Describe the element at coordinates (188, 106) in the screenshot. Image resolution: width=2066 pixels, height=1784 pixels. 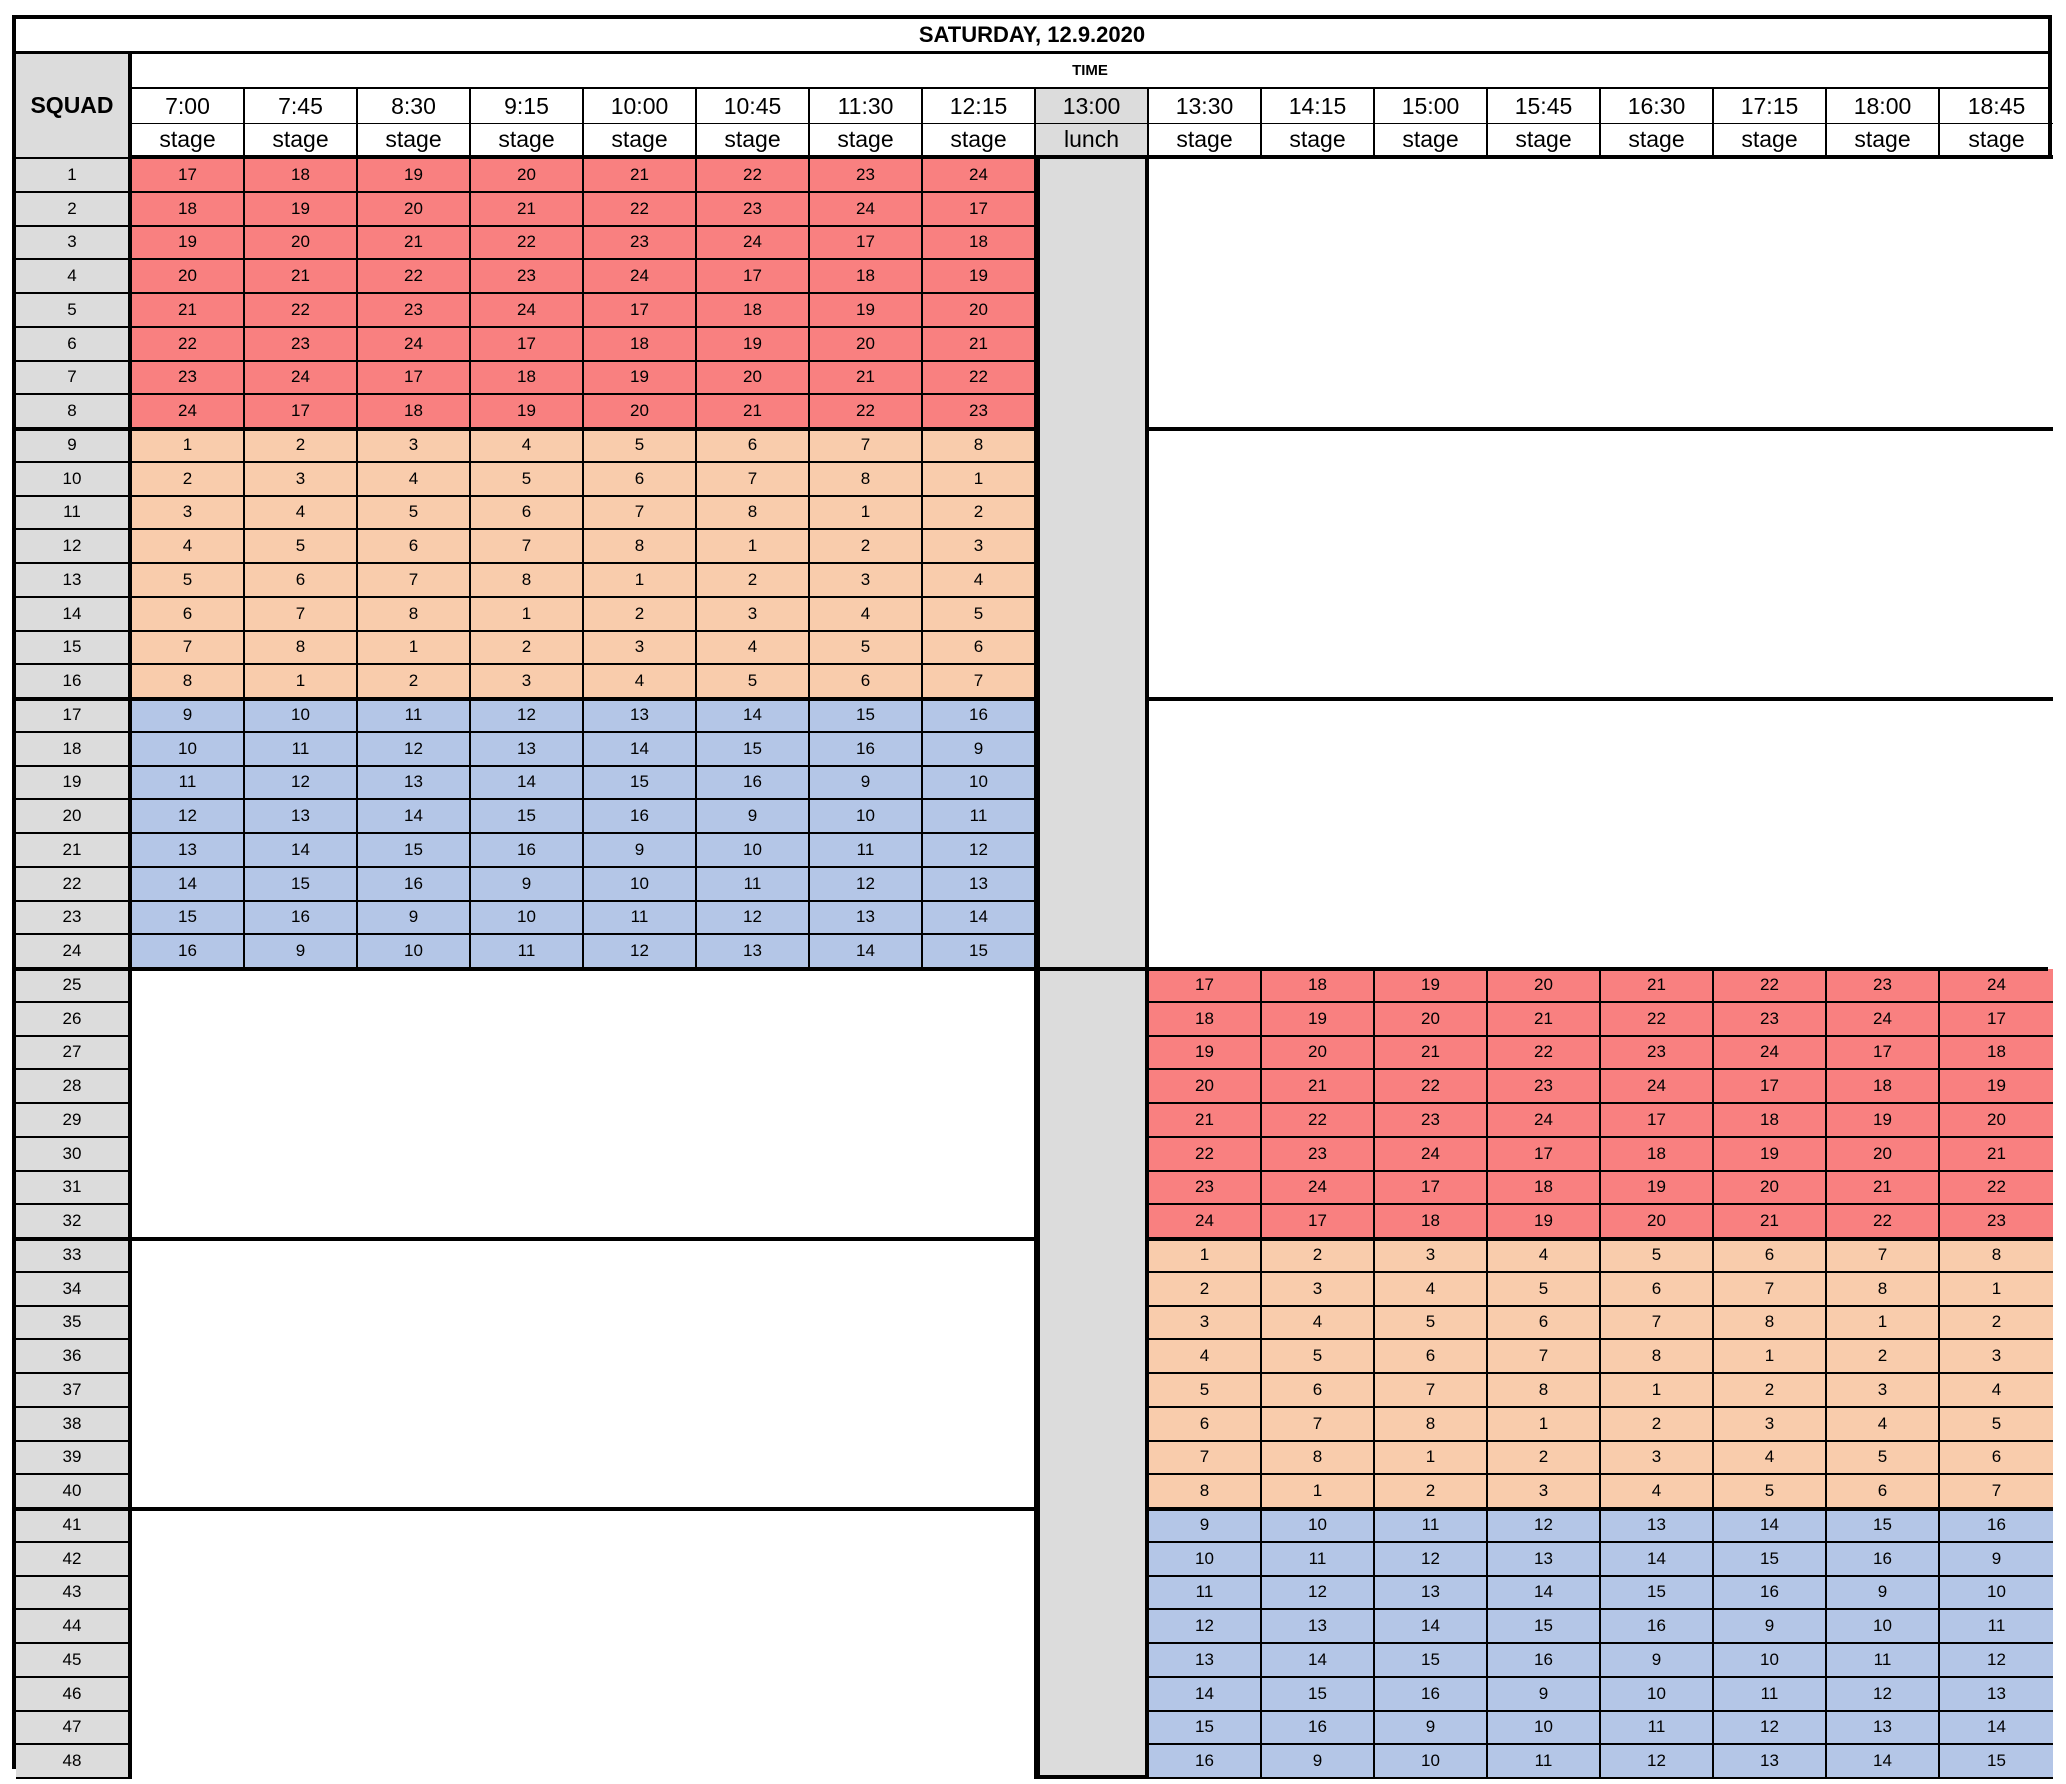
I see `time-slot-7-00: 7:00` at that location.